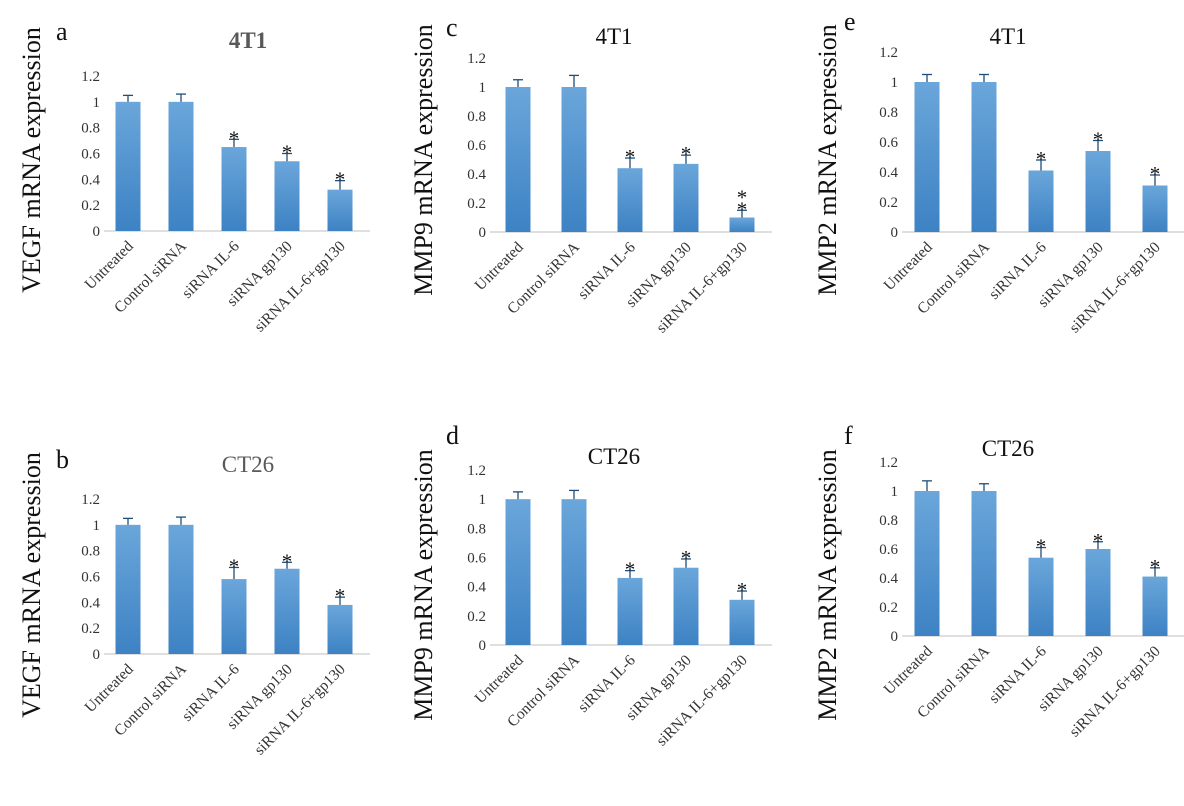 The width and height of the screenshot is (1184, 806). What do you see at coordinates (827, 160) in the screenshot?
I see `y-axis-label: MMP2 mRNA expression` at bounding box center [827, 160].